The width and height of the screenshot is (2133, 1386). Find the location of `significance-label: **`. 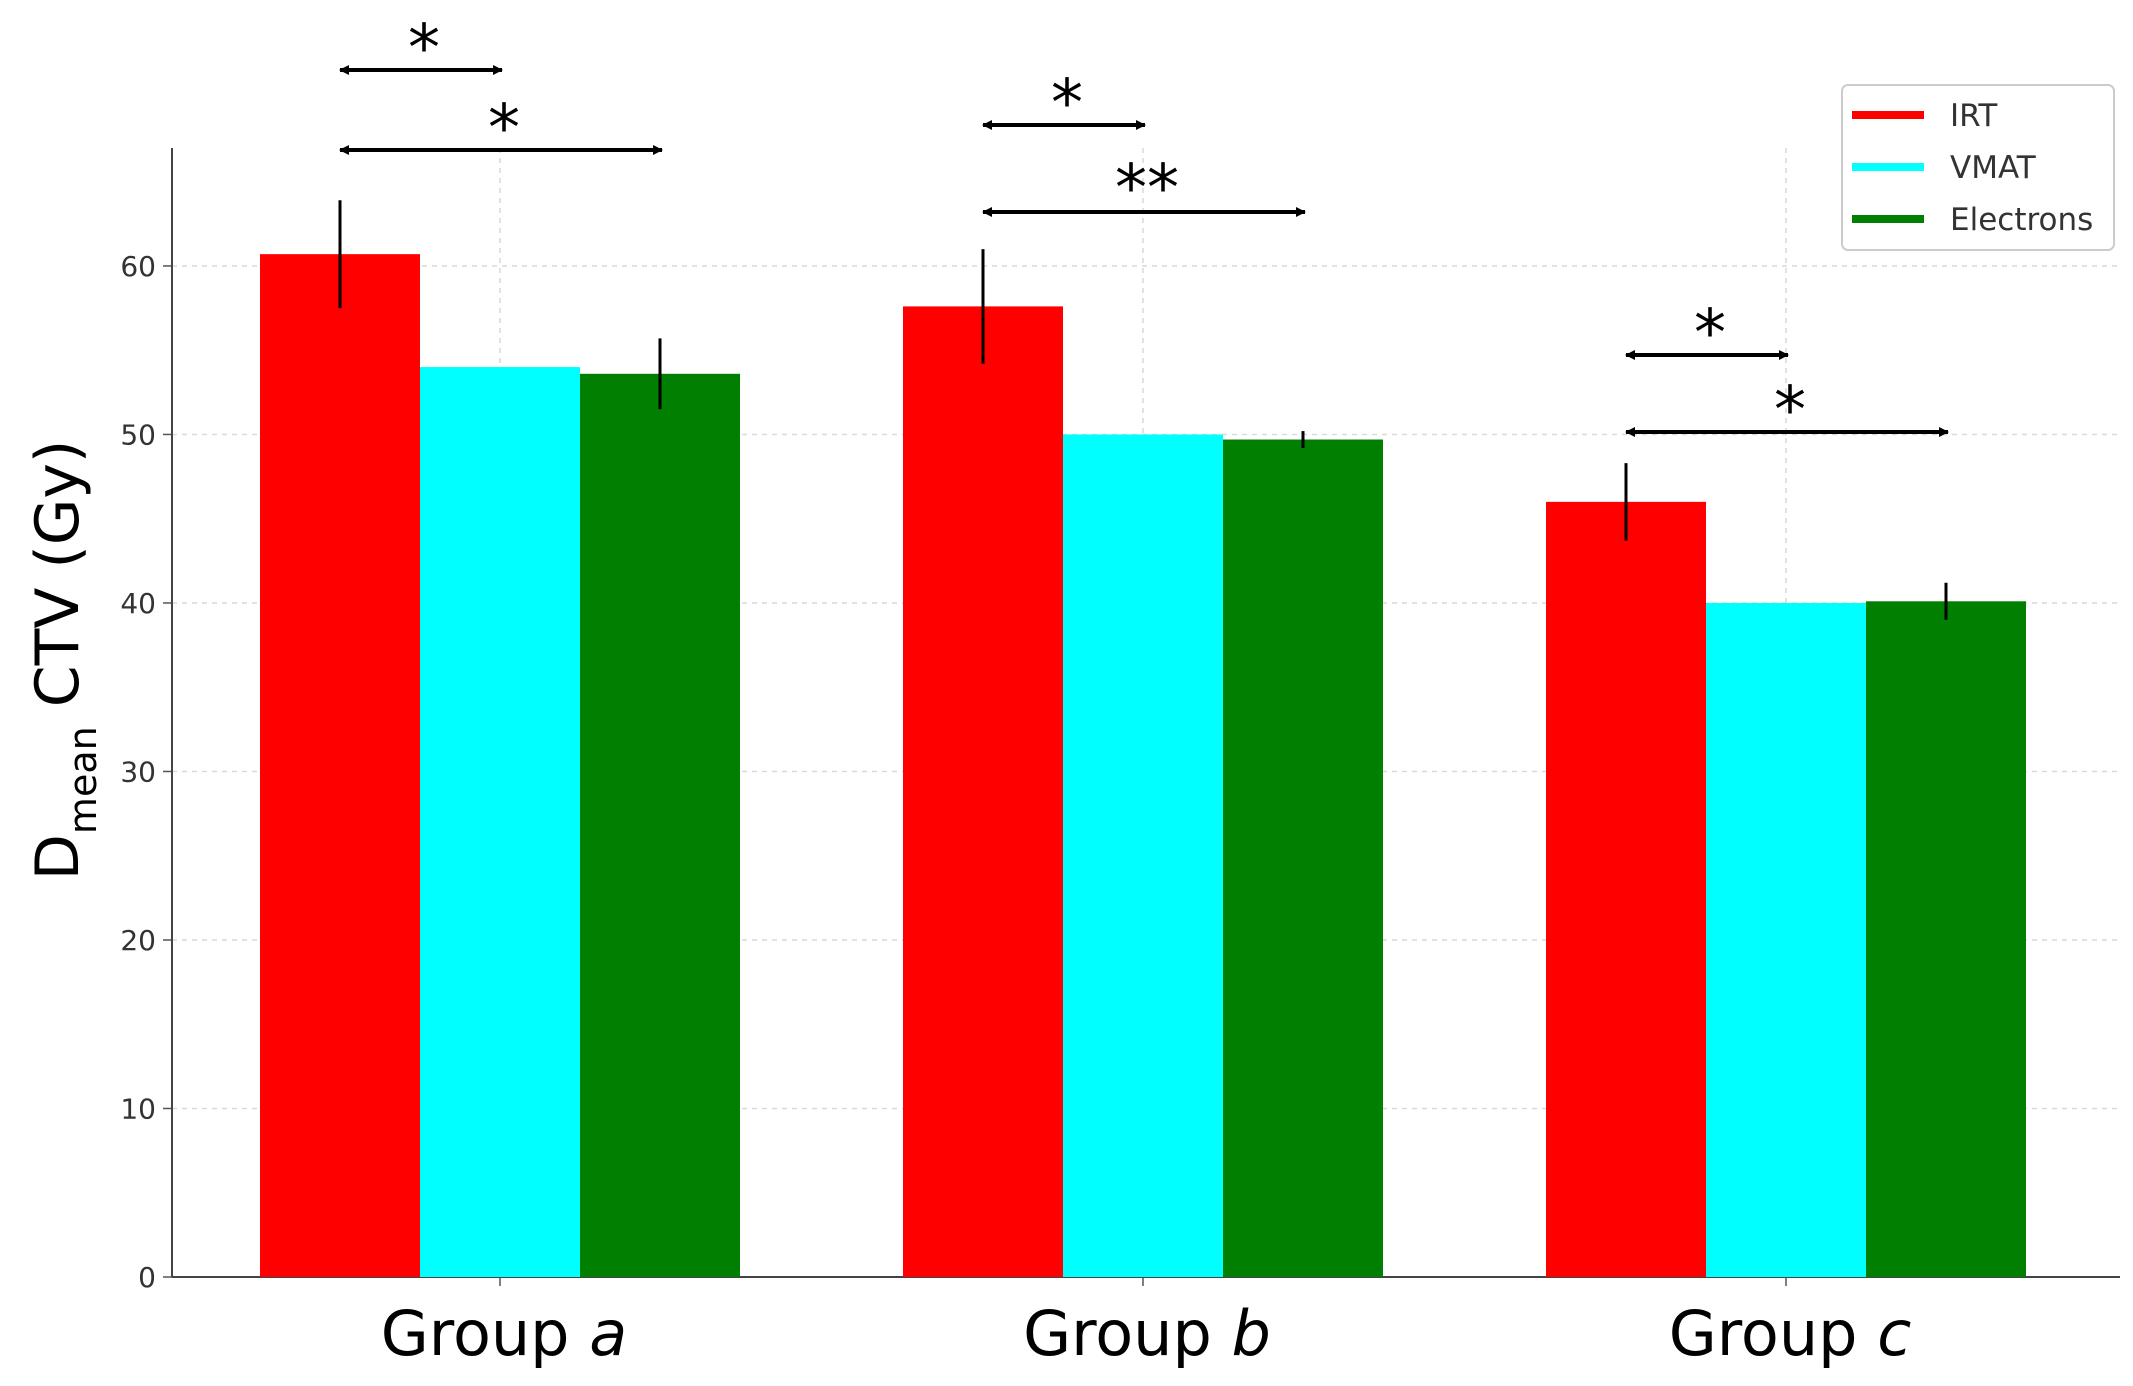

significance-label: ** is located at coordinates (1147, 189).